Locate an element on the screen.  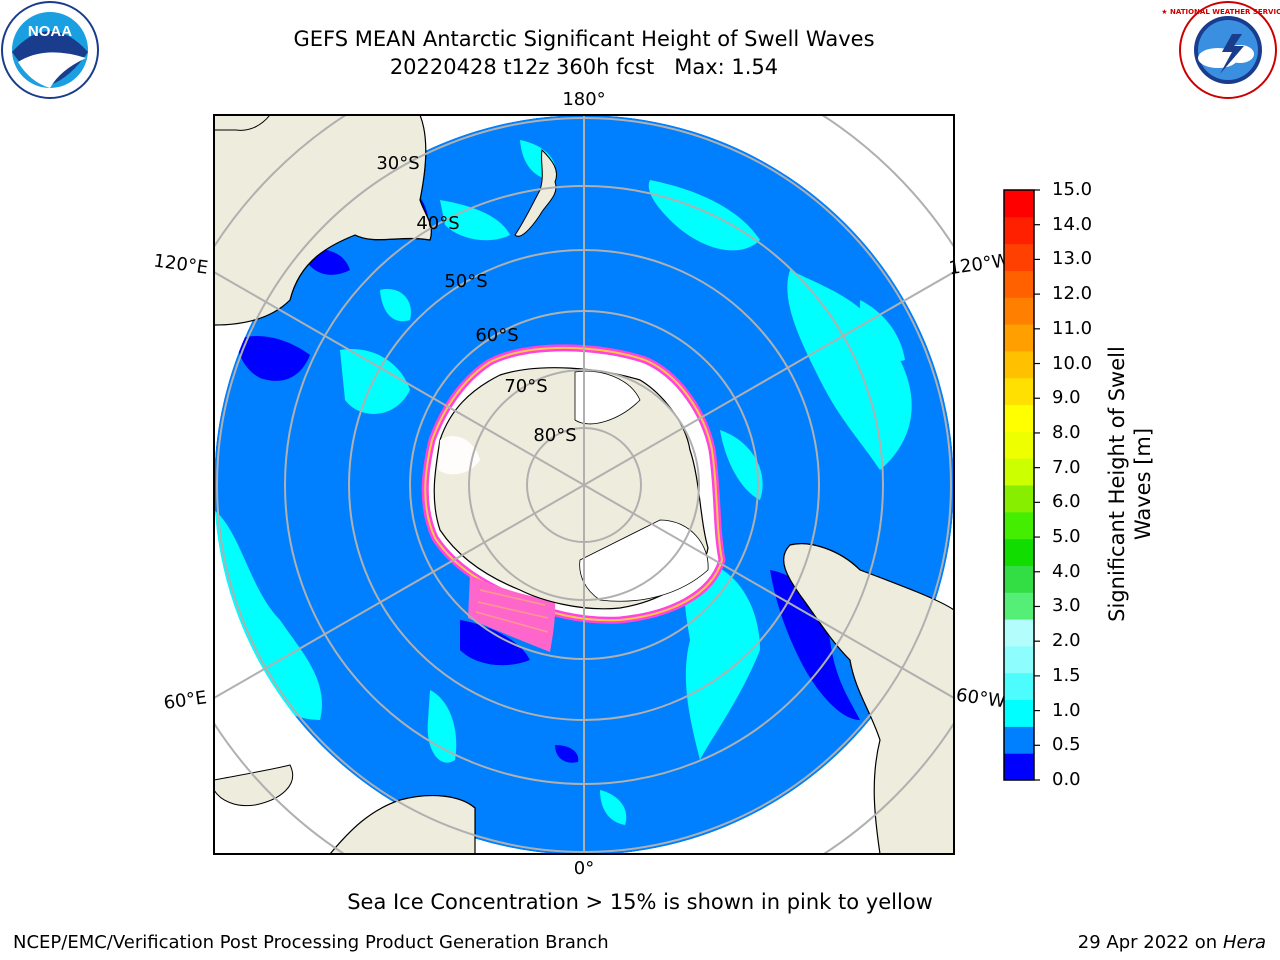
credit-host: Hera is located at coordinates (1244, 942).